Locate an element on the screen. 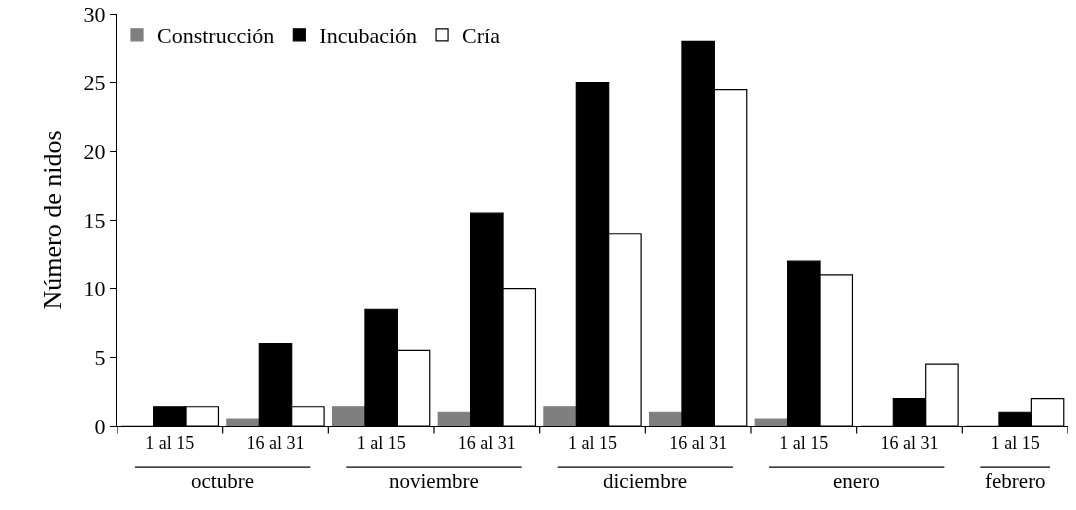  y-axis-title: Número de nidos is located at coordinates (52, 220).